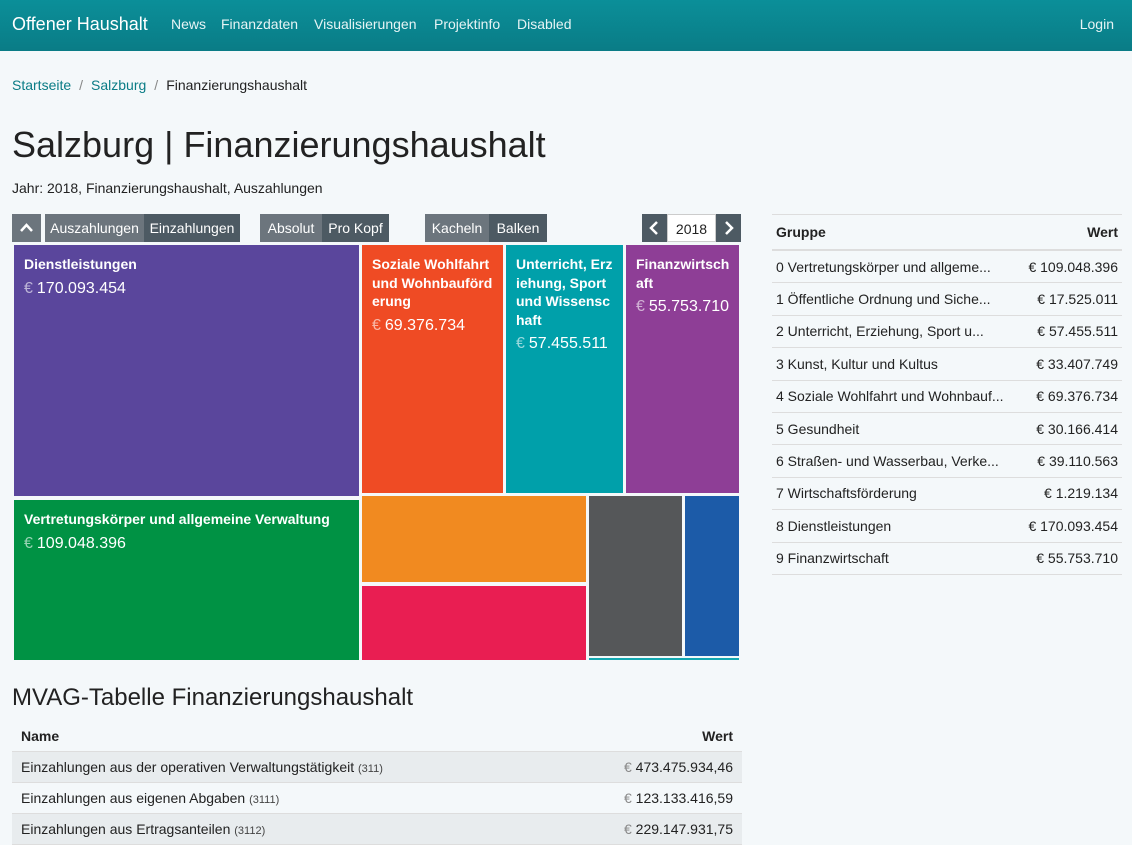  I want to click on mvag-label: Einzahlungen aus eigenen Abgaben, so click(133, 798).